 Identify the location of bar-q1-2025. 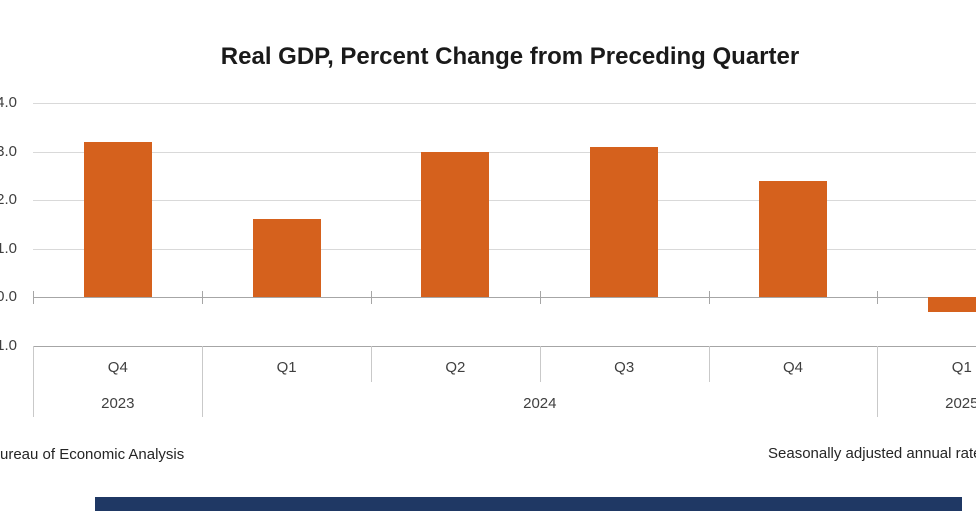
(951, 304).